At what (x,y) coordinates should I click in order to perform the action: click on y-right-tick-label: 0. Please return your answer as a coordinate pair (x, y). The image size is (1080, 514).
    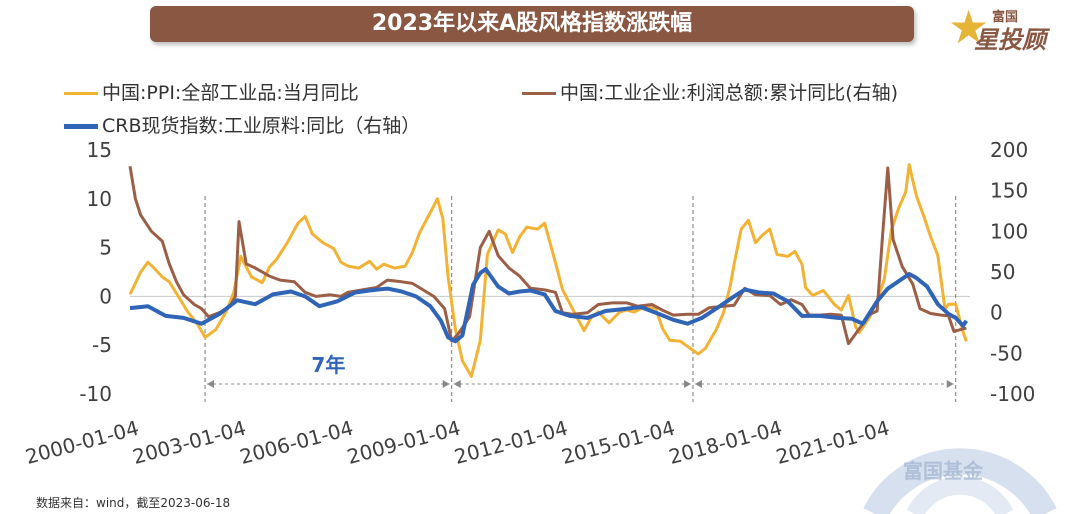
    Looking at the image, I should click on (996, 313).